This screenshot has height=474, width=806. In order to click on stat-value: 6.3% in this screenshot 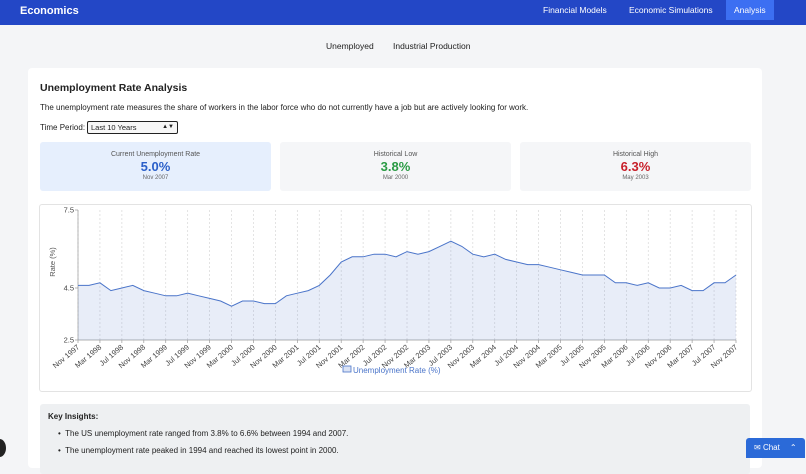, I will do `click(635, 166)`.